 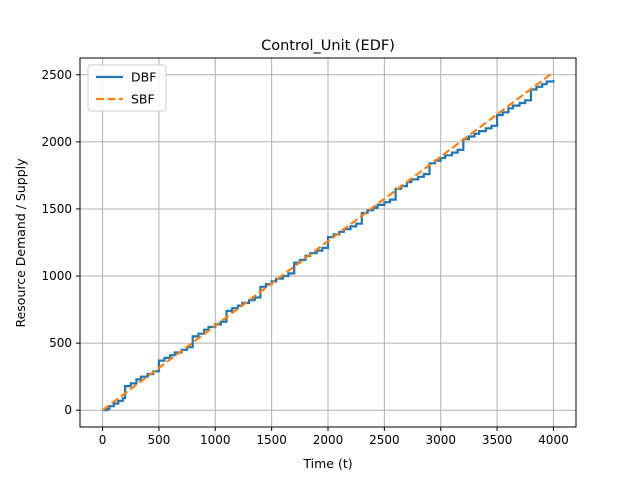 What do you see at coordinates (127, 88) in the screenshot?
I see `legend: DBF SBF` at bounding box center [127, 88].